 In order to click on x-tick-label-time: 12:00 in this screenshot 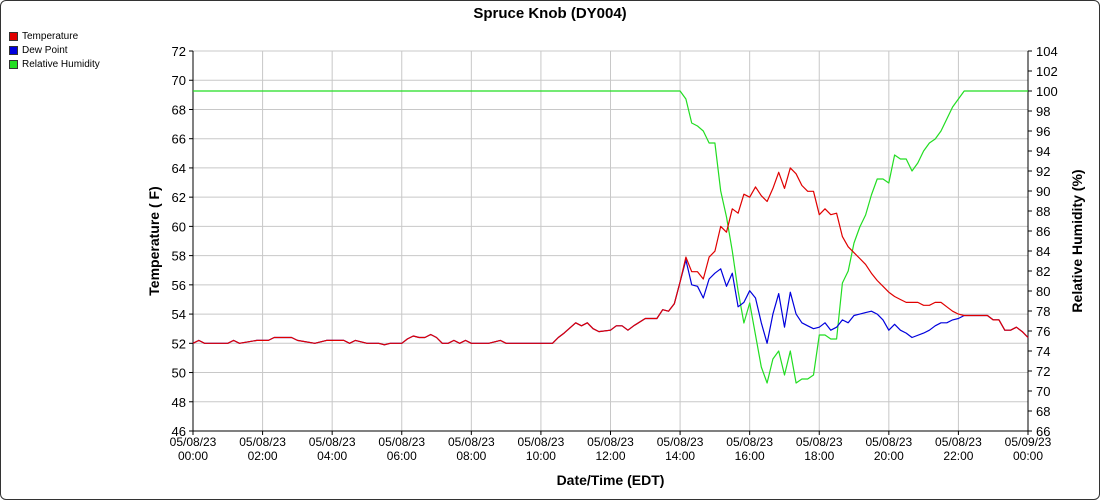, I will do `click(610, 456)`.